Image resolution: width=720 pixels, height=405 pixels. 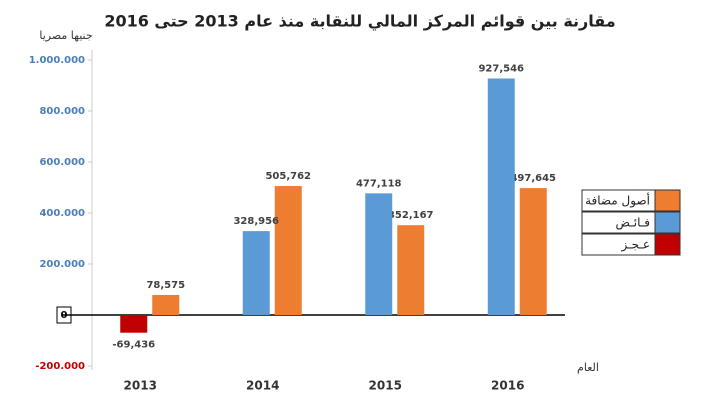 I want to click on value-label: 352,167, so click(x=411, y=215).